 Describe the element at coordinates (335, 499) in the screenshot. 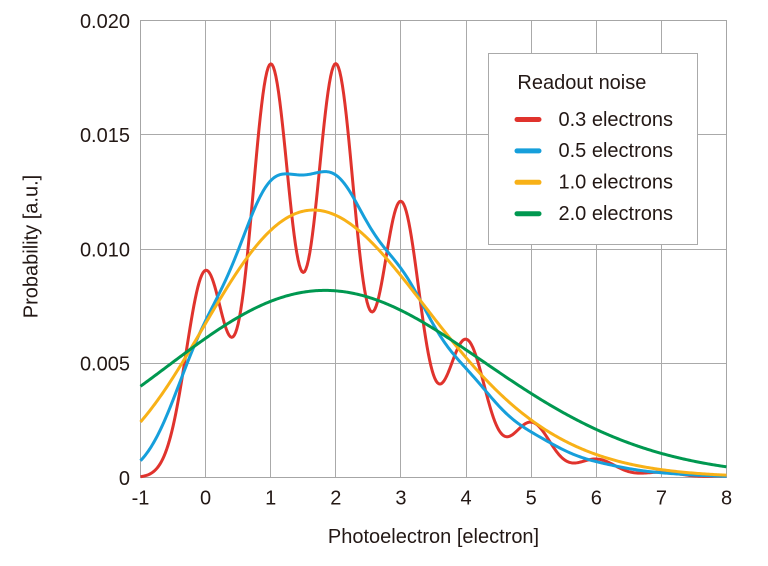

I see `svg-text: 2` at that location.